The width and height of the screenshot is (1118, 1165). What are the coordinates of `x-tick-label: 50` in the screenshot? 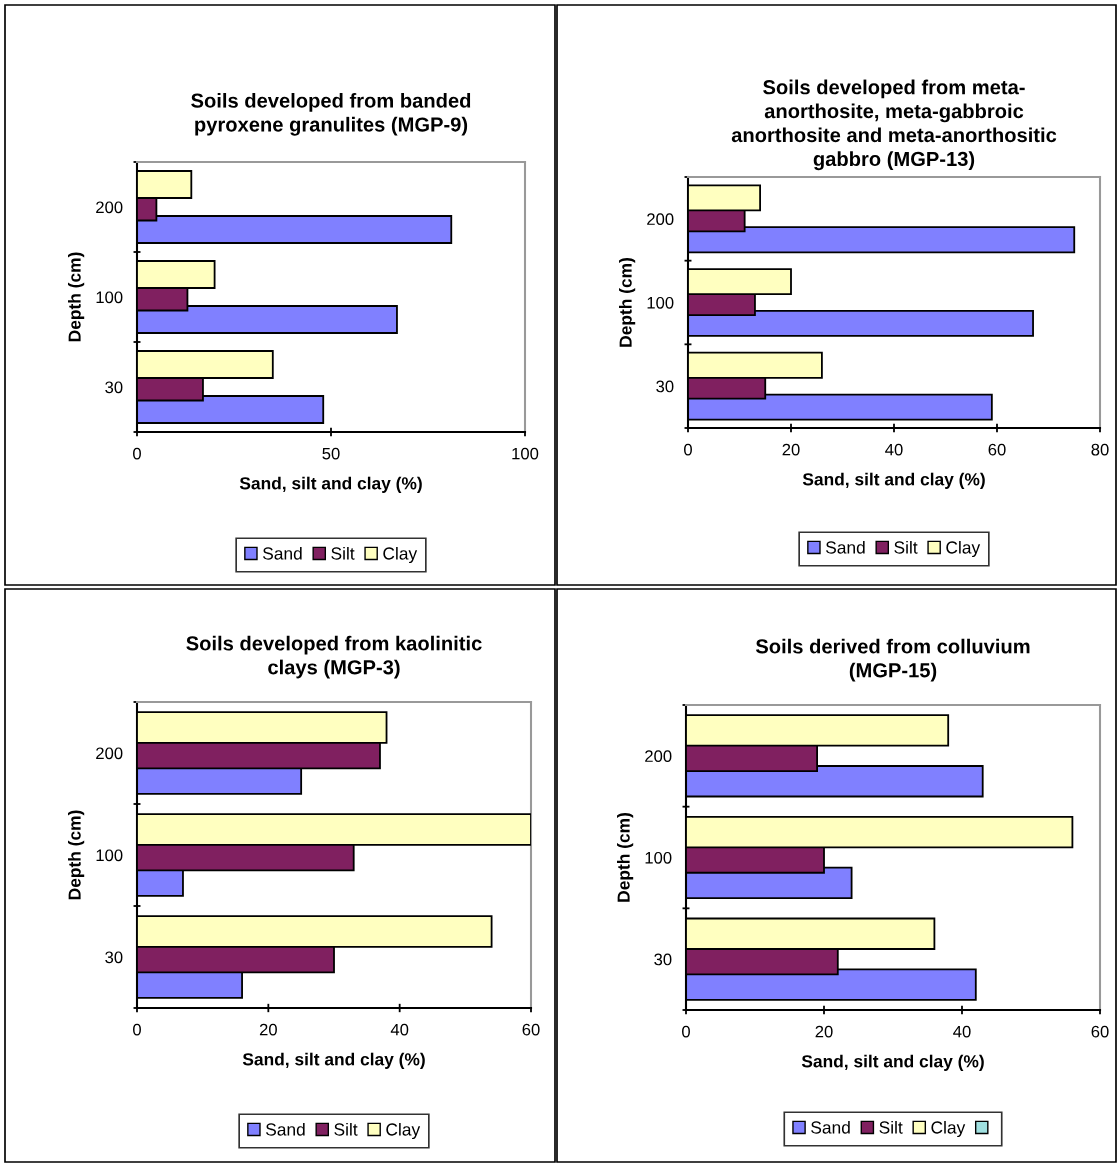 It's located at (331, 453).